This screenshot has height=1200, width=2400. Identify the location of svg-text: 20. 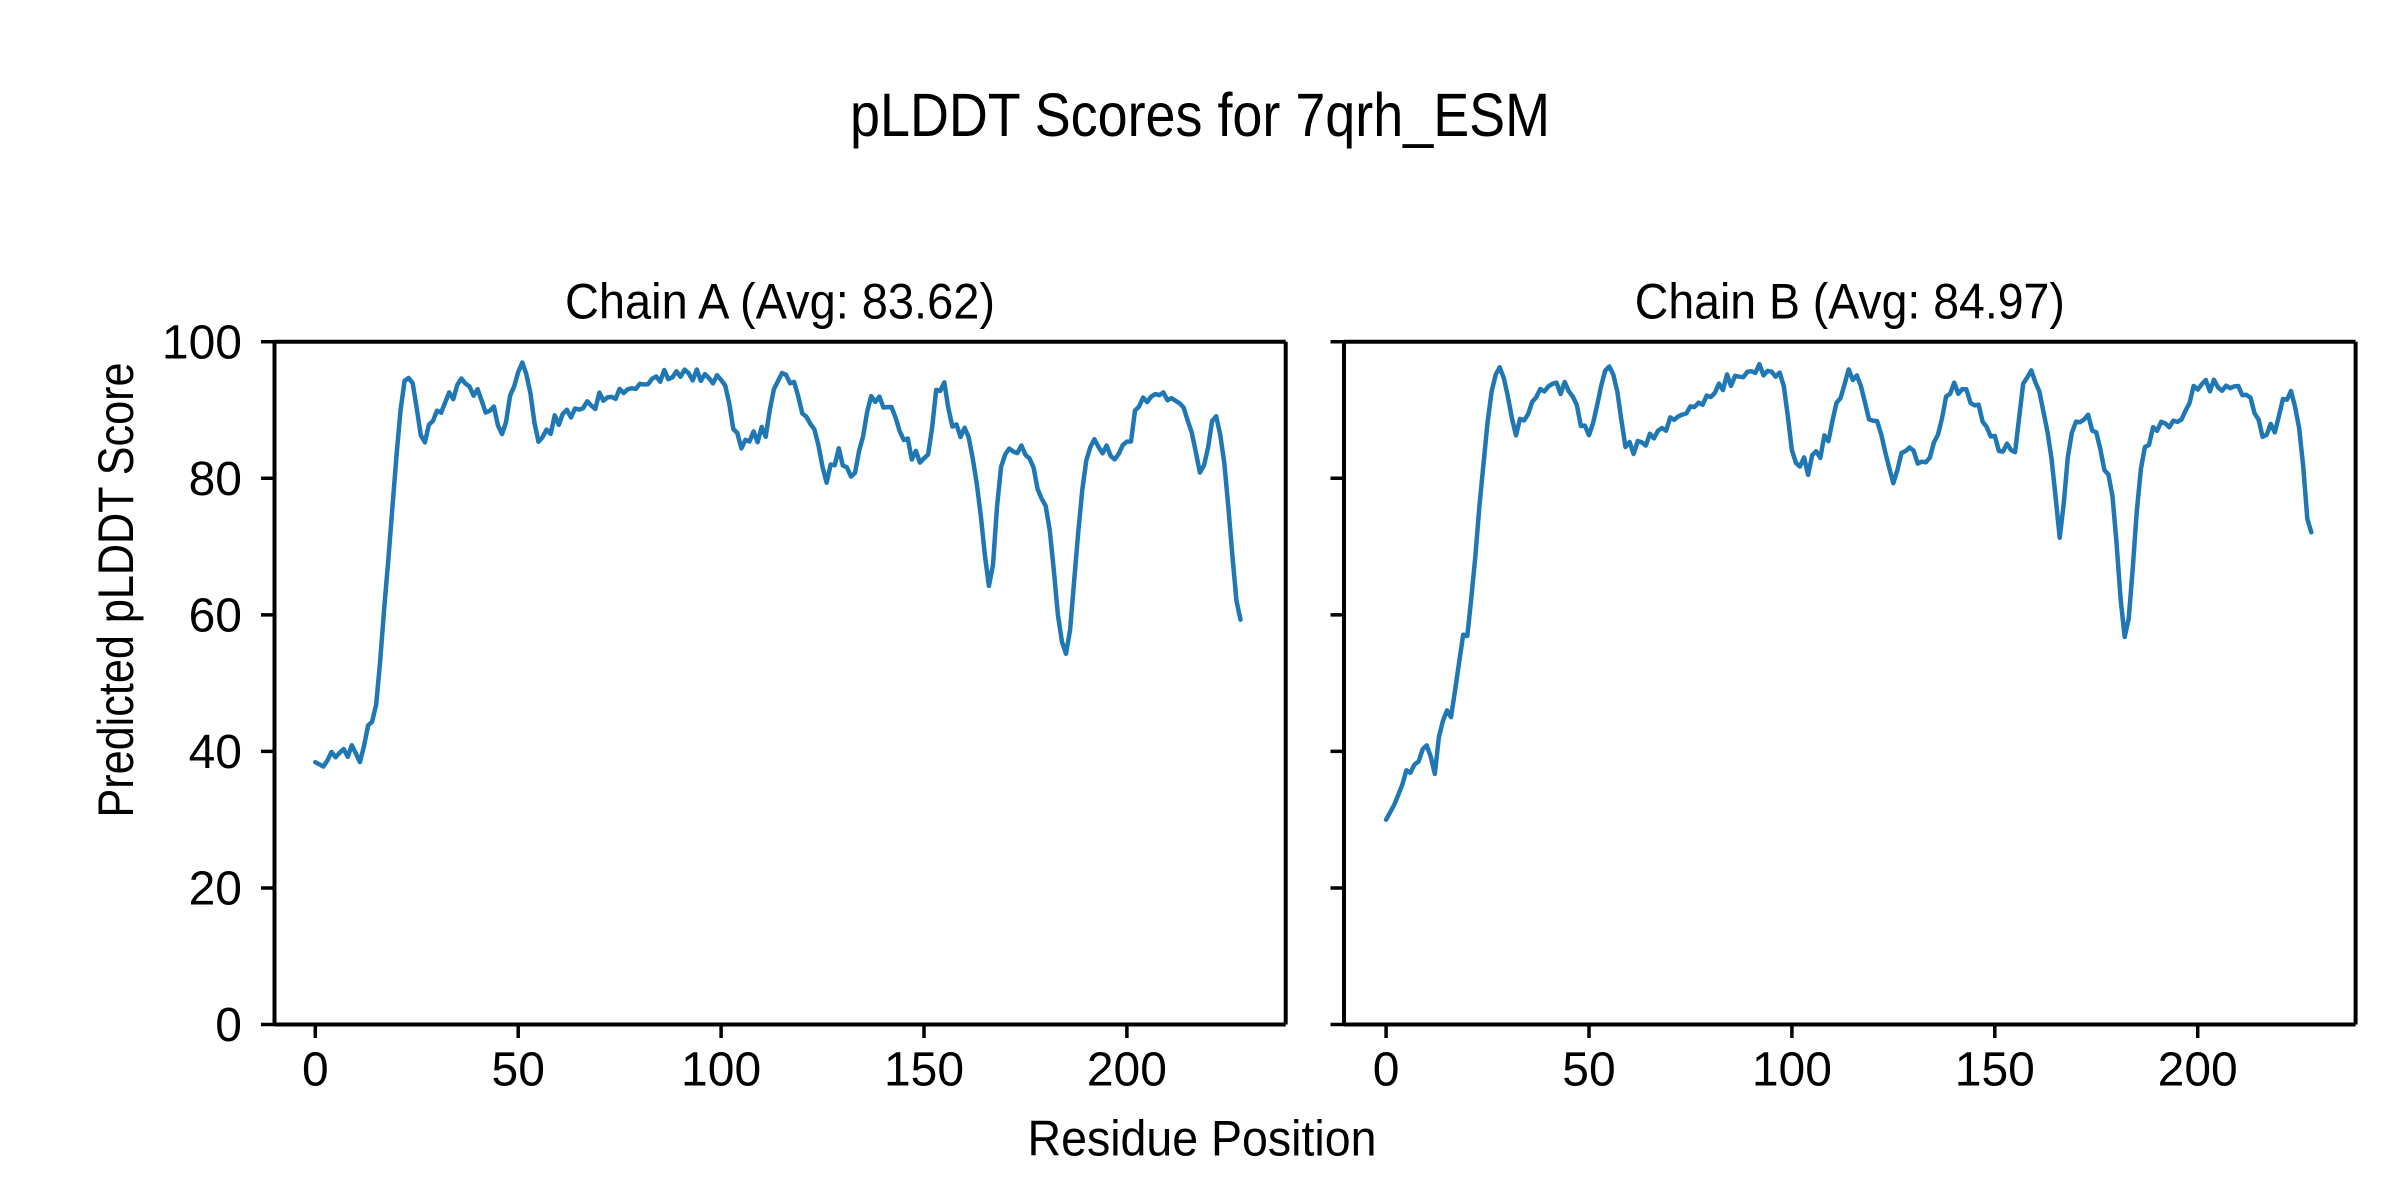
(215, 889).